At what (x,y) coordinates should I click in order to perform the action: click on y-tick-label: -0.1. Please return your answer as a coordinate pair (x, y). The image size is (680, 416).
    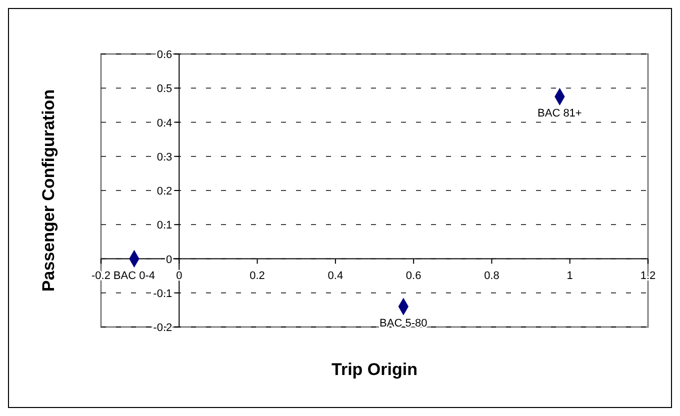
    Looking at the image, I should click on (162, 294).